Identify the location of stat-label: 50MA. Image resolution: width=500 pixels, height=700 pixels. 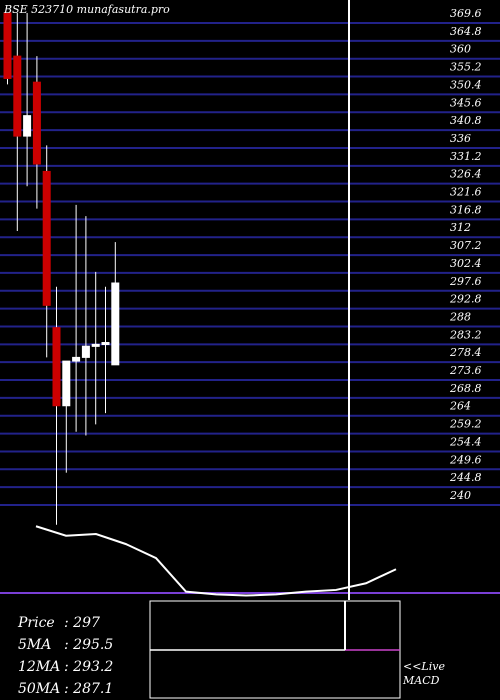
(39, 689).